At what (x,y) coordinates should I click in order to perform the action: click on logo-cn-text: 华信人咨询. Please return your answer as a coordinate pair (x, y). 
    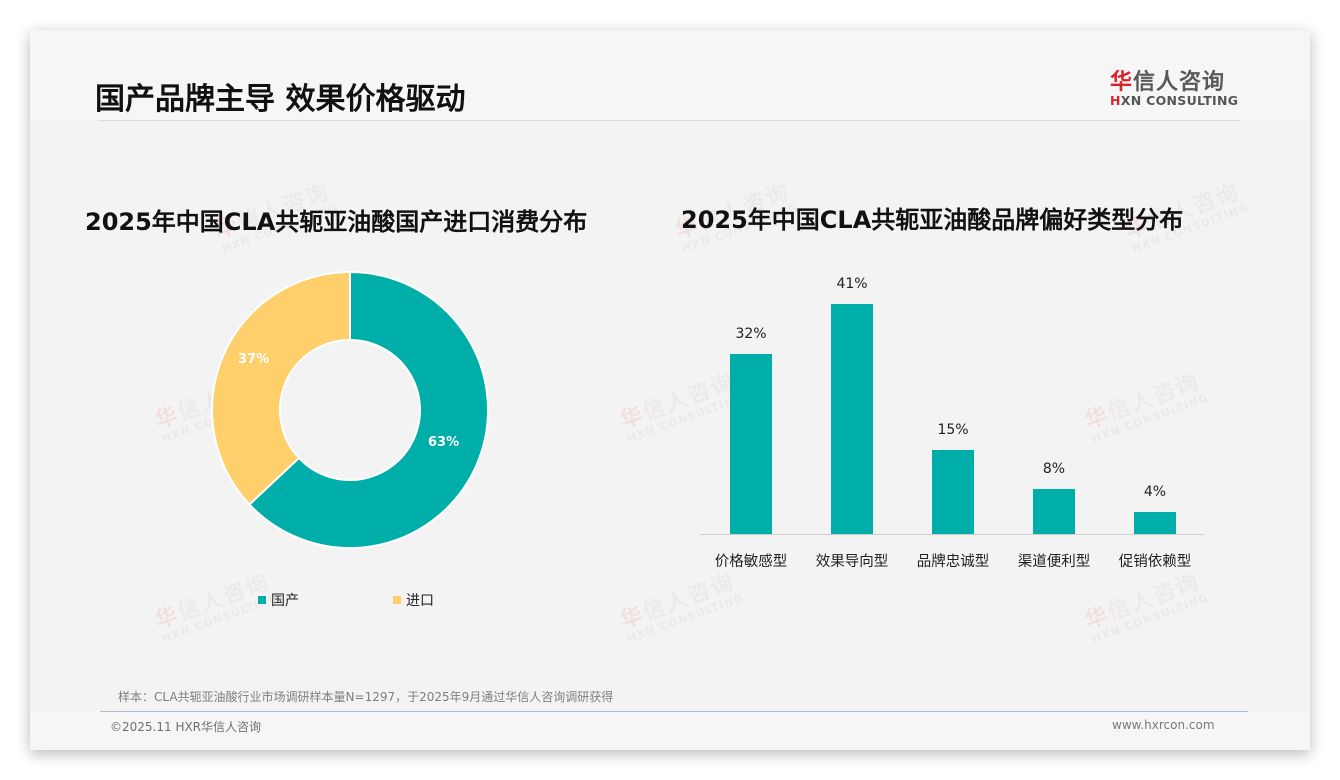
    Looking at the image, I should click on (1167, 80).